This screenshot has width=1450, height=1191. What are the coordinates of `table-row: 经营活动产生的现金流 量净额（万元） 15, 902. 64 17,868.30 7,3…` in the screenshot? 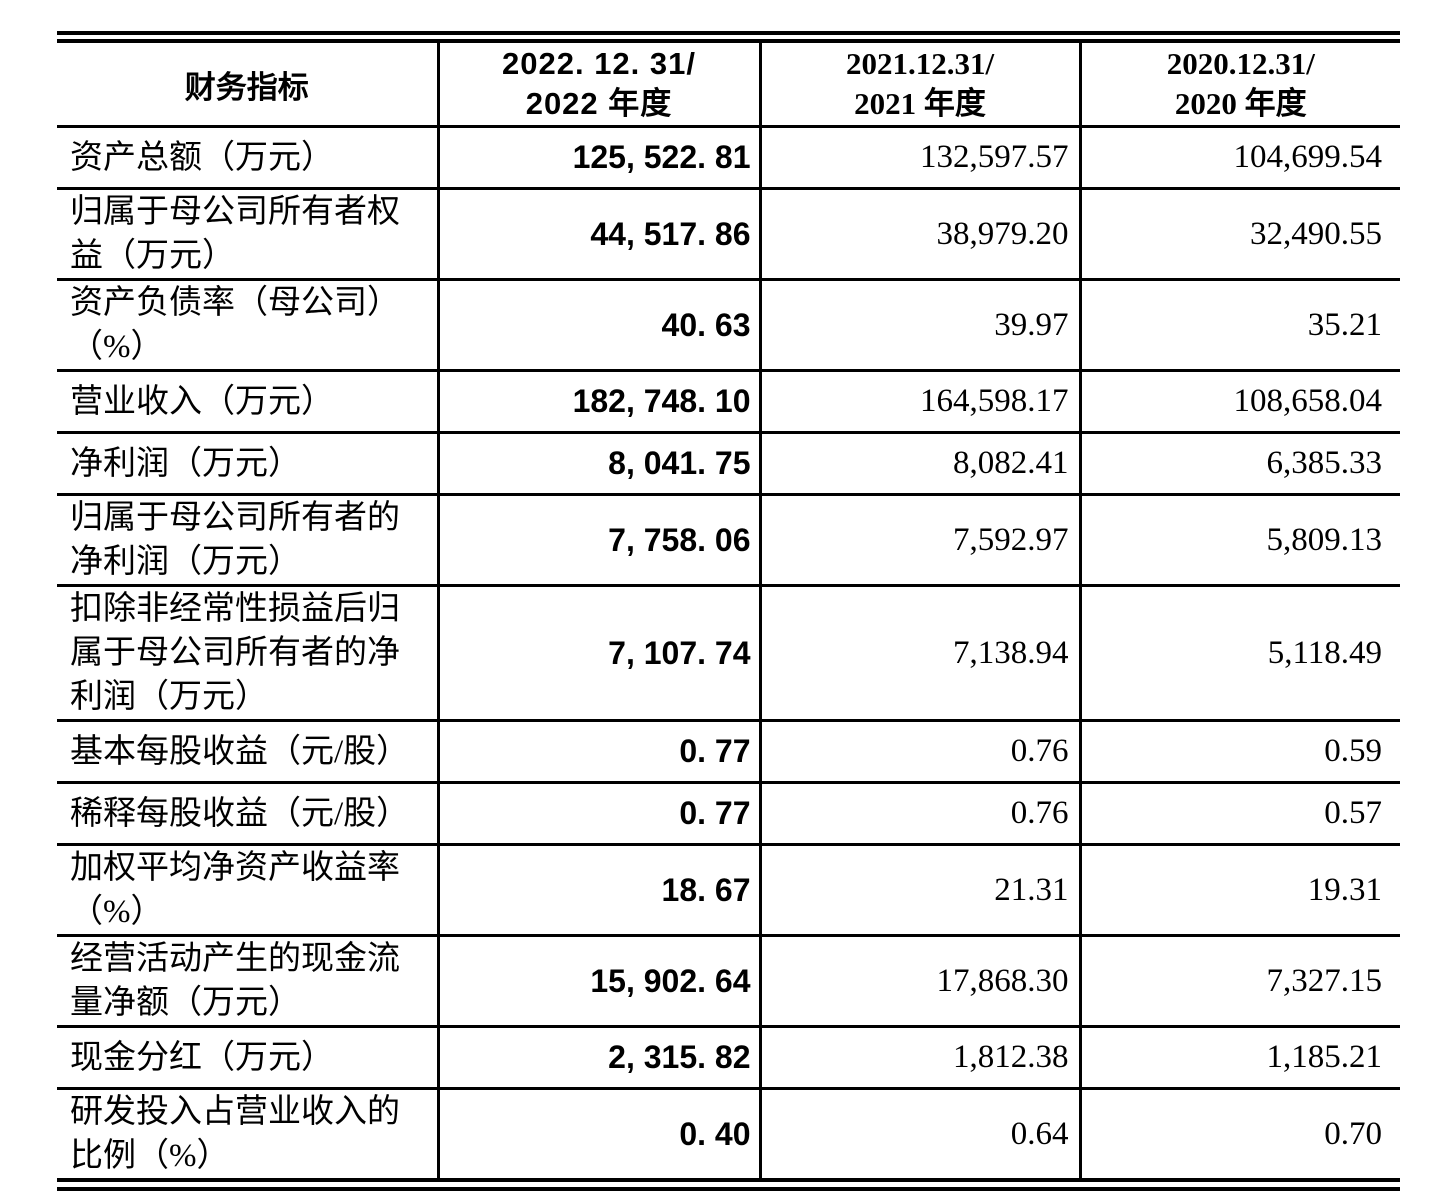 It's located at (728, 980).